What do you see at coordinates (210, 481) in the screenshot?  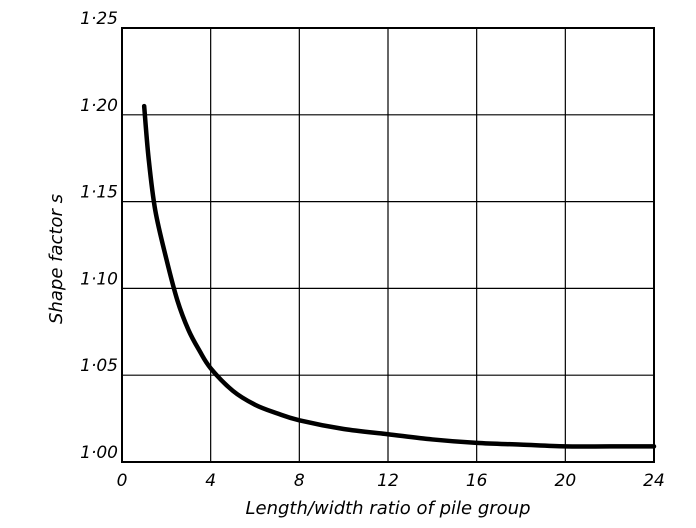 I see `x-tick-label: 4` at bounding box center [210, 481].